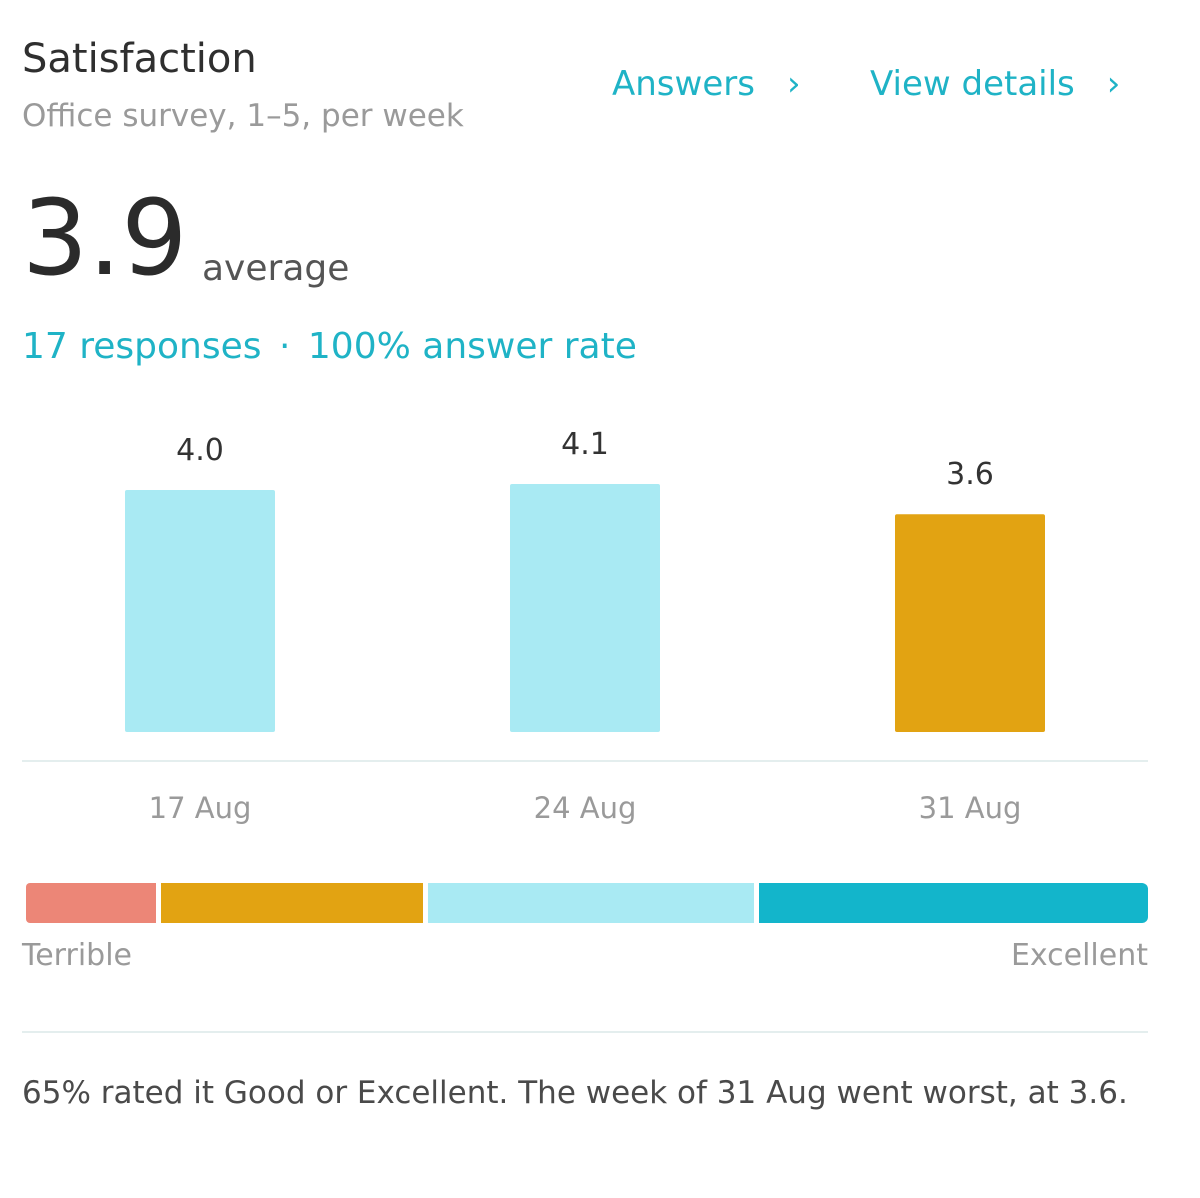  What do you see at coordinates (200, 450) in the screenshot?
I see `bar-value-label: 4.0` at bounding box center [200, 450].